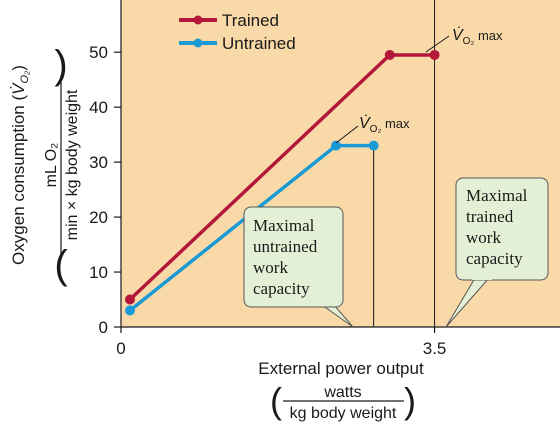  I want to click on y-axis-unit-denominator: min × kg body weight, so click(72, 164).